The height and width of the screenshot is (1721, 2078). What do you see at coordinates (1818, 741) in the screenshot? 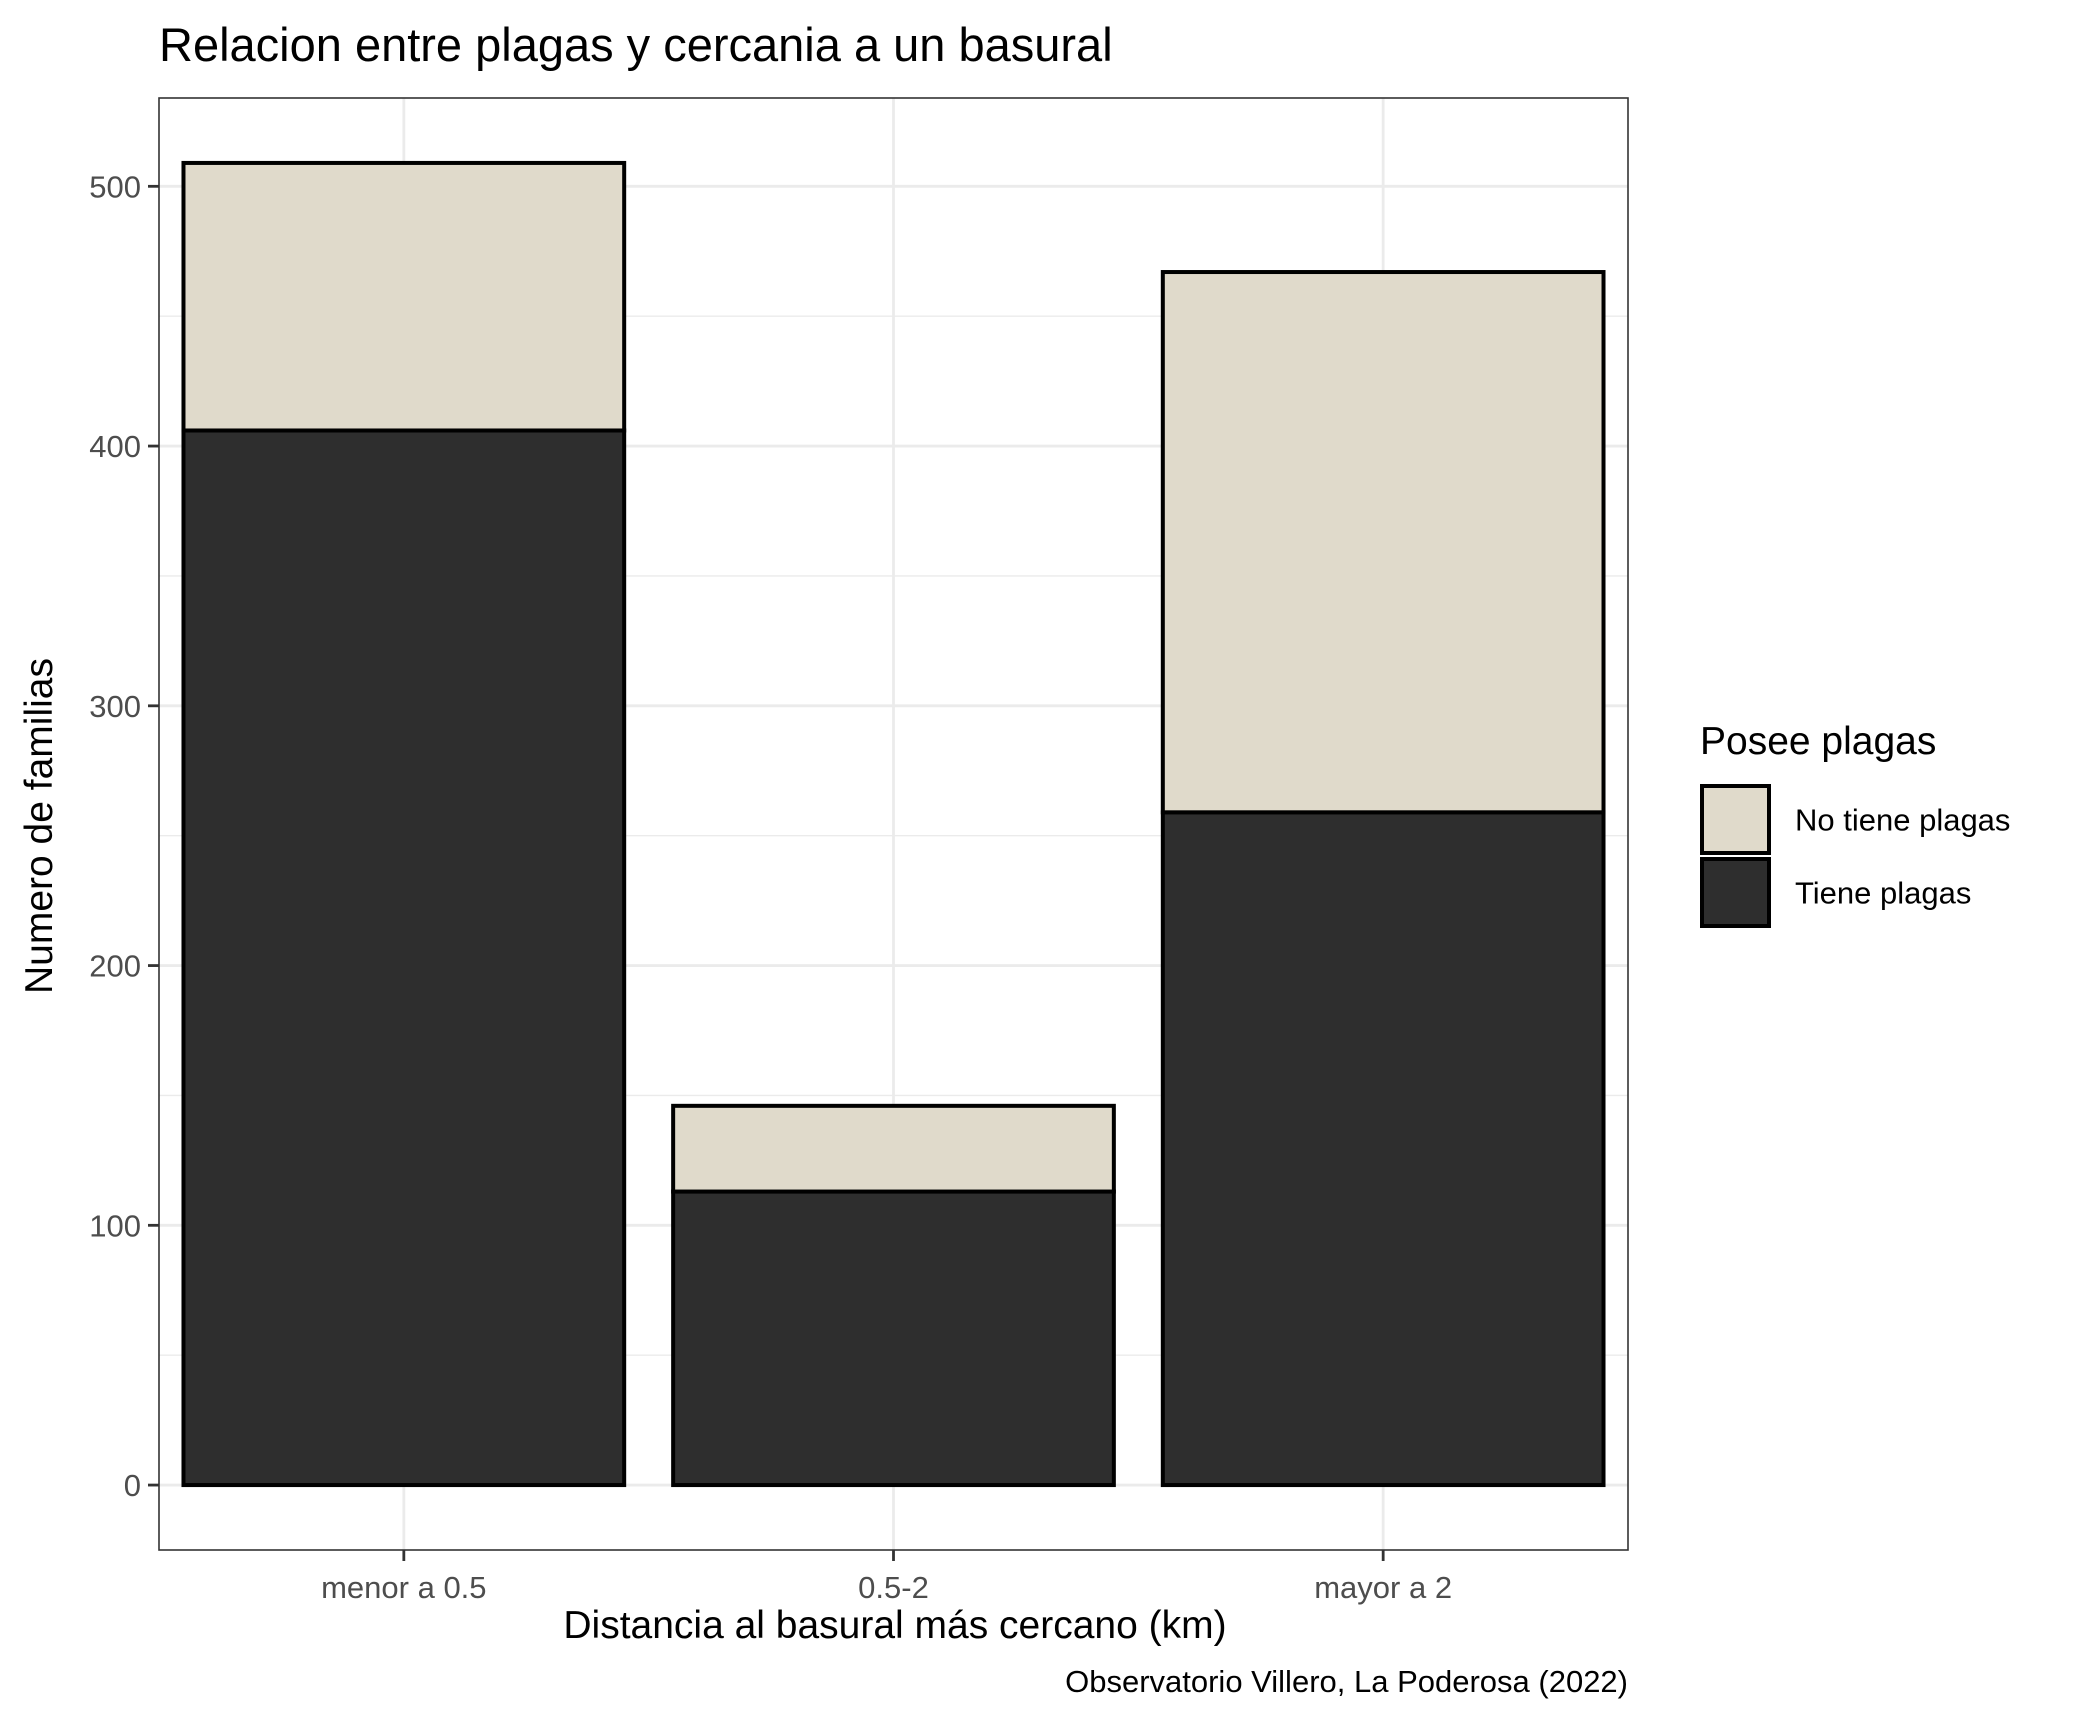
I see `legend-title: Posee plagas` at bounding box center [1818, 741].